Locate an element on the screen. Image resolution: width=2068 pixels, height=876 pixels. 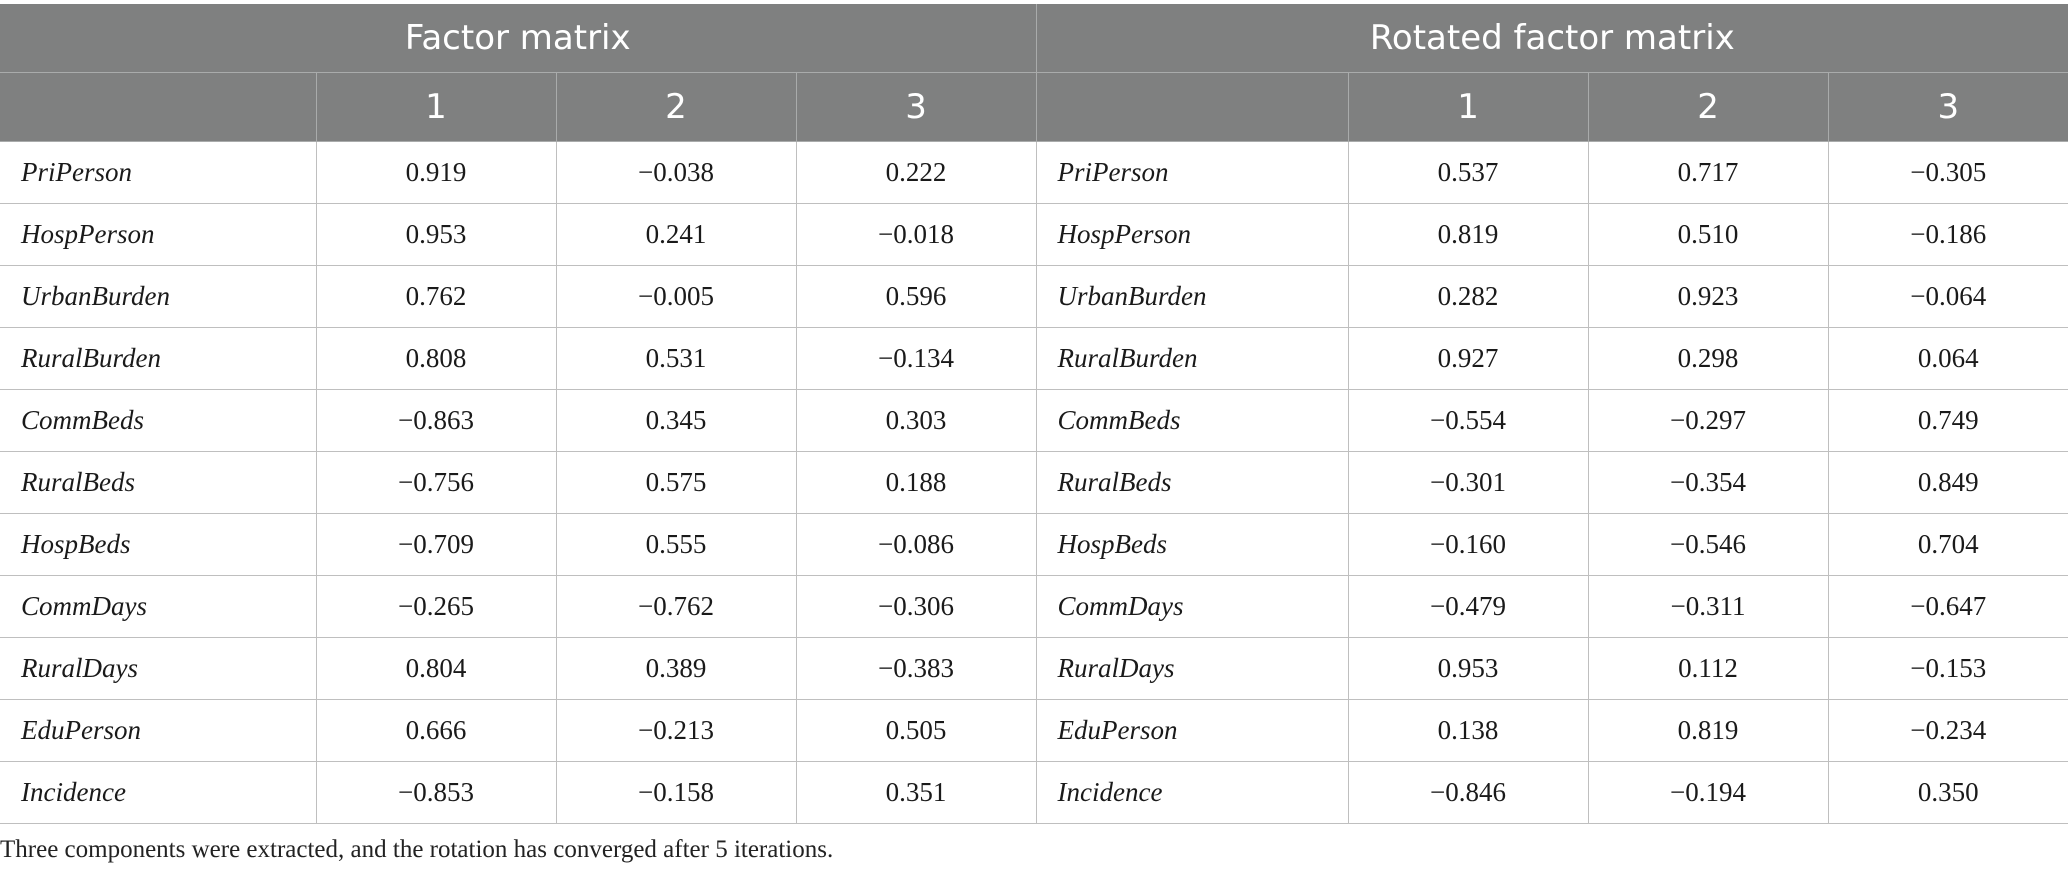
factor-loading-cell: −0.086 is located at coordinates (916, 544).